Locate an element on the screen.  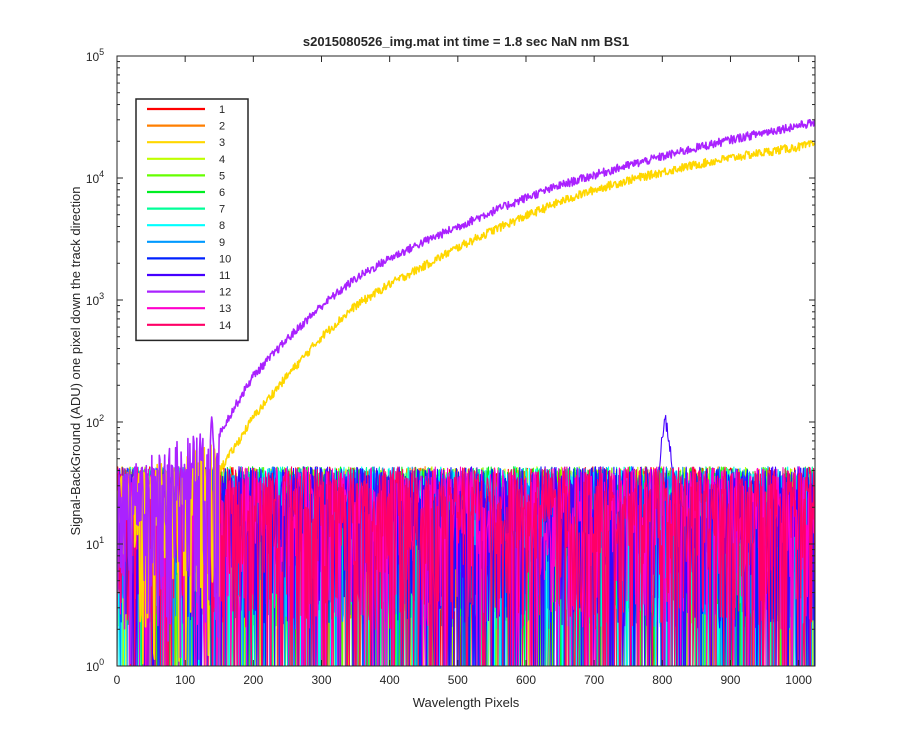
legend-label-3: 3 is located at coordinates (222, 143).